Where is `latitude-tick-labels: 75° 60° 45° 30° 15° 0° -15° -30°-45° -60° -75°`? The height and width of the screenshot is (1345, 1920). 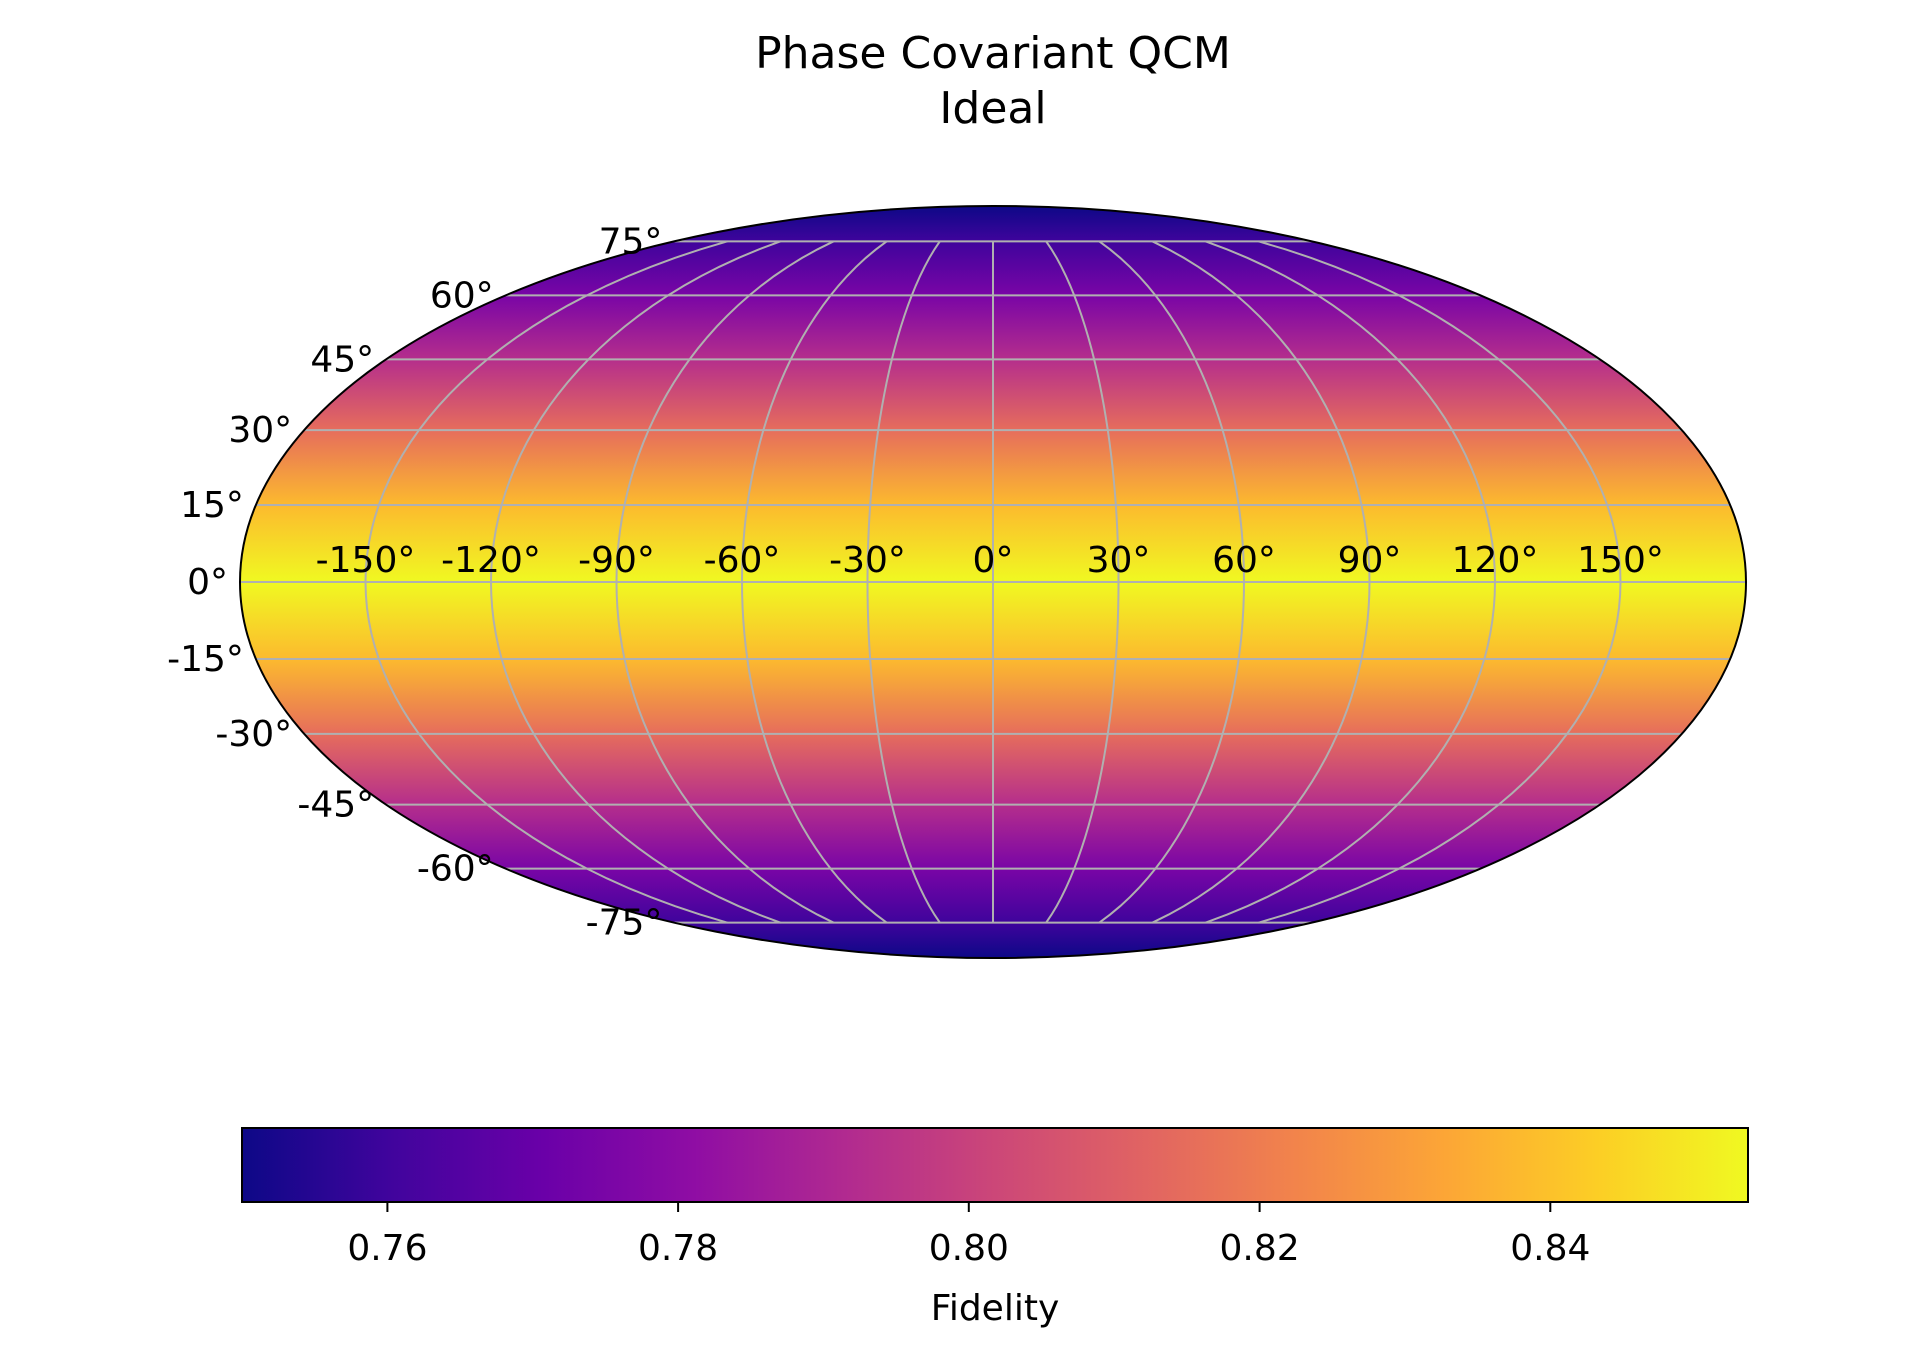 latitude-tick-labels: 75° 60° 45° 30° 15° 0° -15° -30°-45° -60° -75° is located at coordinates (414, 582).